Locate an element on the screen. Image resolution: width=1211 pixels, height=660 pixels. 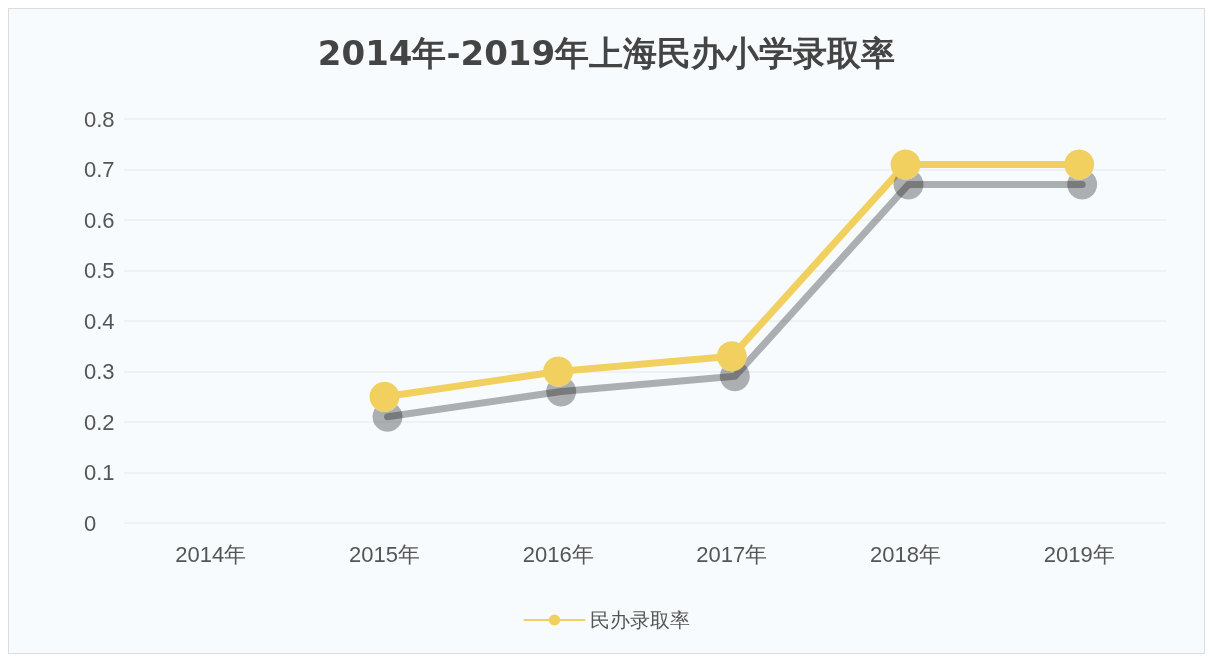
chart-title: 2014年-2019年上海民办小学录取率 is located at coordinates (606, 53).